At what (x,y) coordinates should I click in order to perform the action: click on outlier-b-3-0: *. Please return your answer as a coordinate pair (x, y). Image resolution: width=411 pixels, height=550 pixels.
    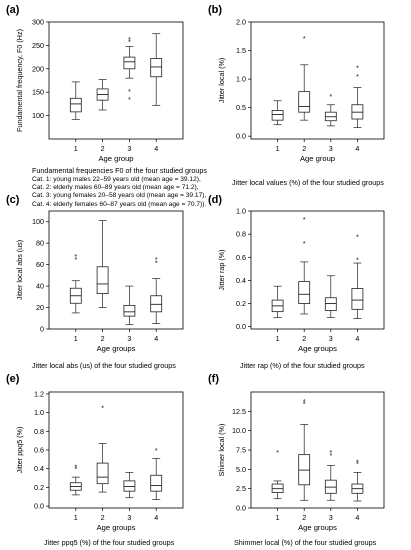
    Looking at the image, I should click on (330, 96).